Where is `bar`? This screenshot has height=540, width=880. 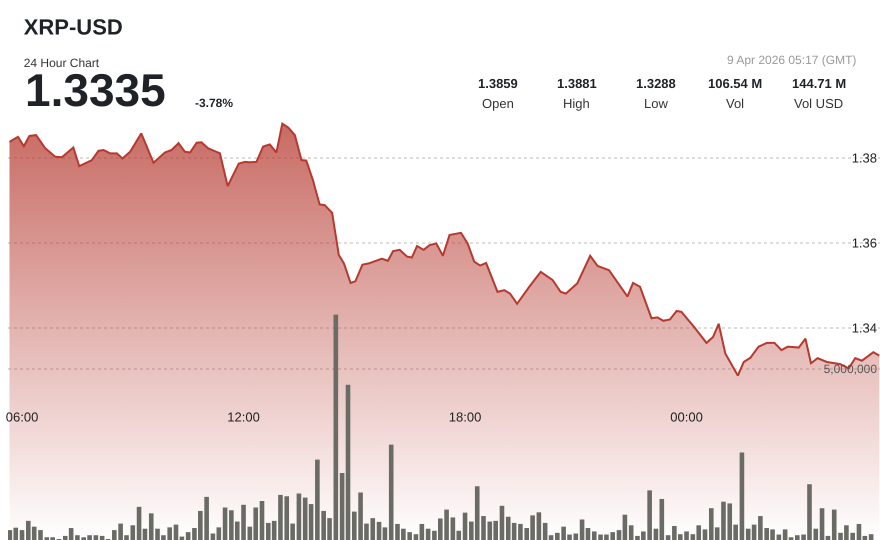
bar is located at coordinates (871, 537).